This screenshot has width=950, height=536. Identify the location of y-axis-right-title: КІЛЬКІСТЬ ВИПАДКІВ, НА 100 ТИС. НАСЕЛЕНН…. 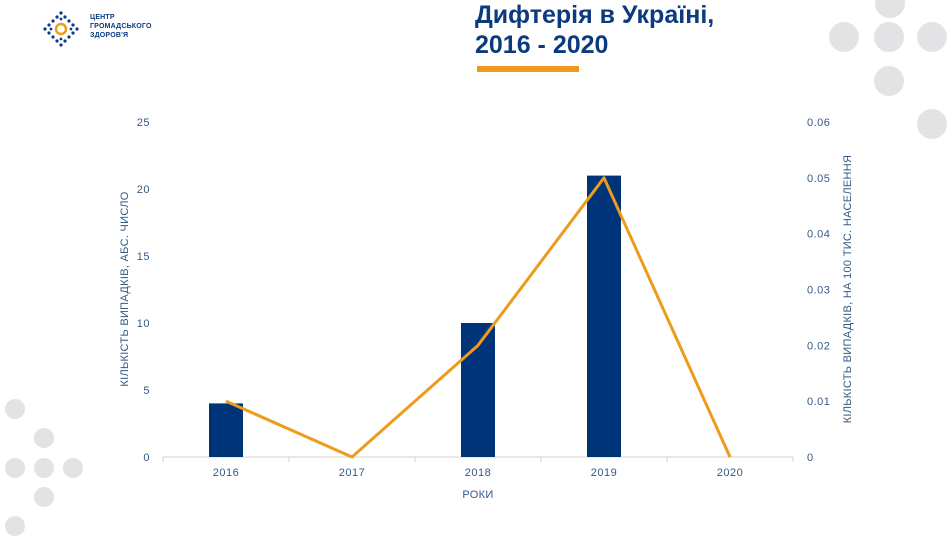
(848, 289).